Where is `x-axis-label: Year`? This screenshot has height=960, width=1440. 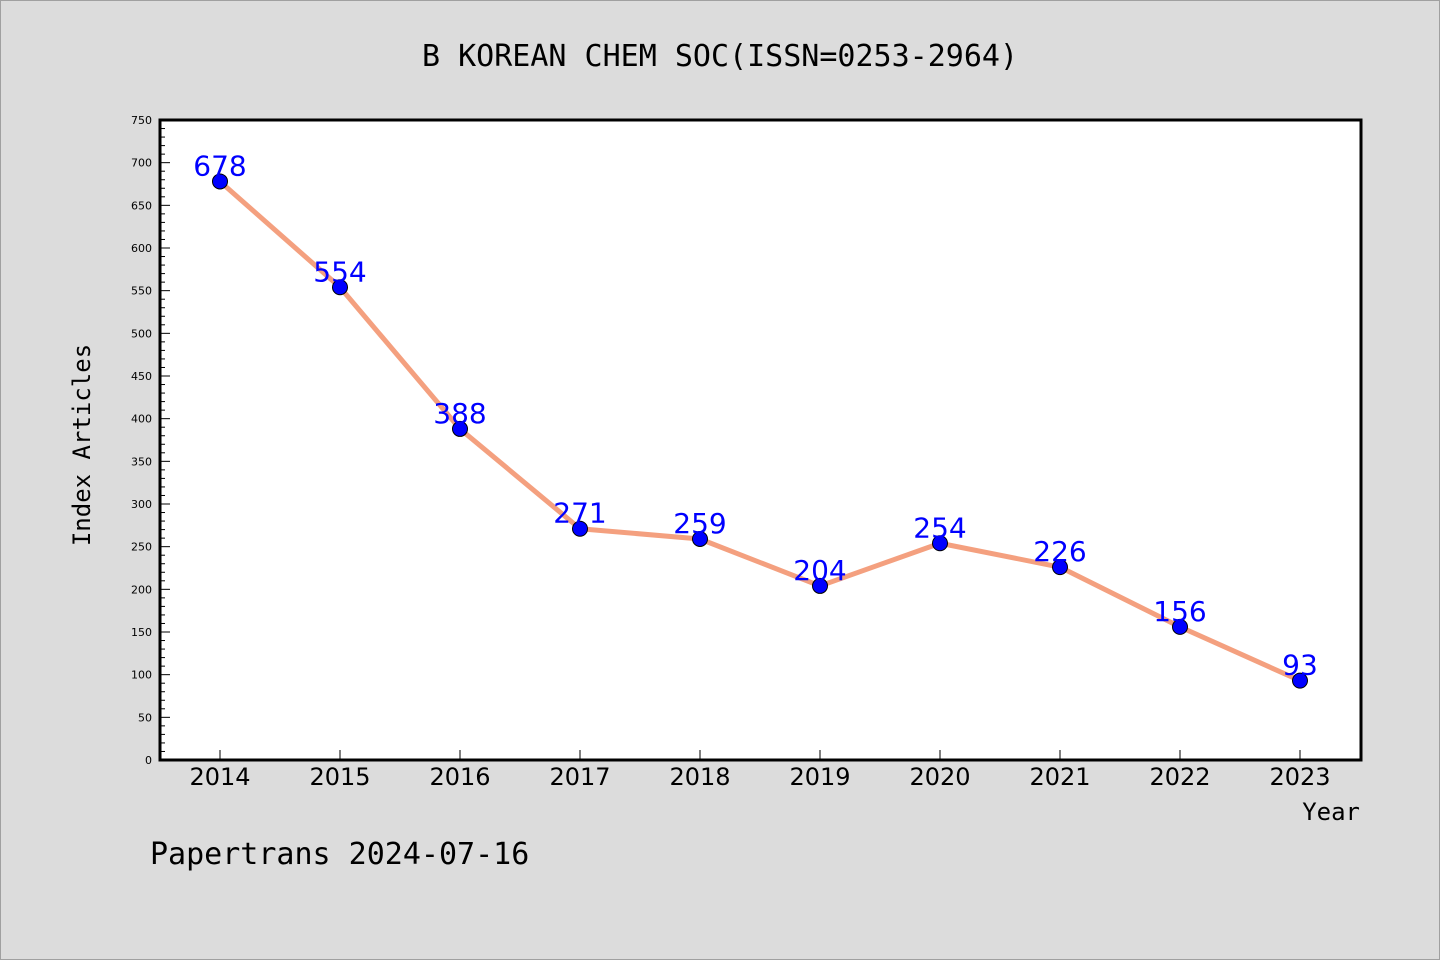
x-axis-label: Year is located at coordinates (1331, 812).